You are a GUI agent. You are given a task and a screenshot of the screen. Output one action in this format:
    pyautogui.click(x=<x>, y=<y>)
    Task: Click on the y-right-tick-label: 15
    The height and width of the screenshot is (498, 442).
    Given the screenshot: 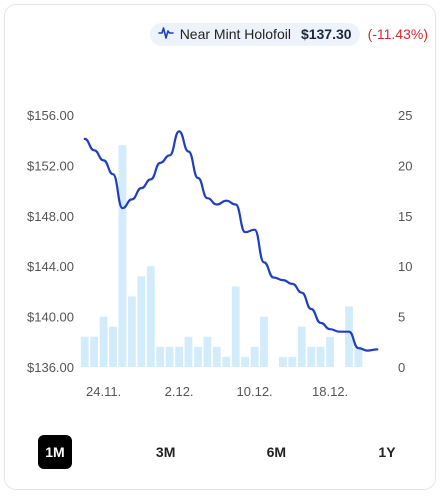 What is the action you would take?
    pyautogui.click(x=405, y=216)
    